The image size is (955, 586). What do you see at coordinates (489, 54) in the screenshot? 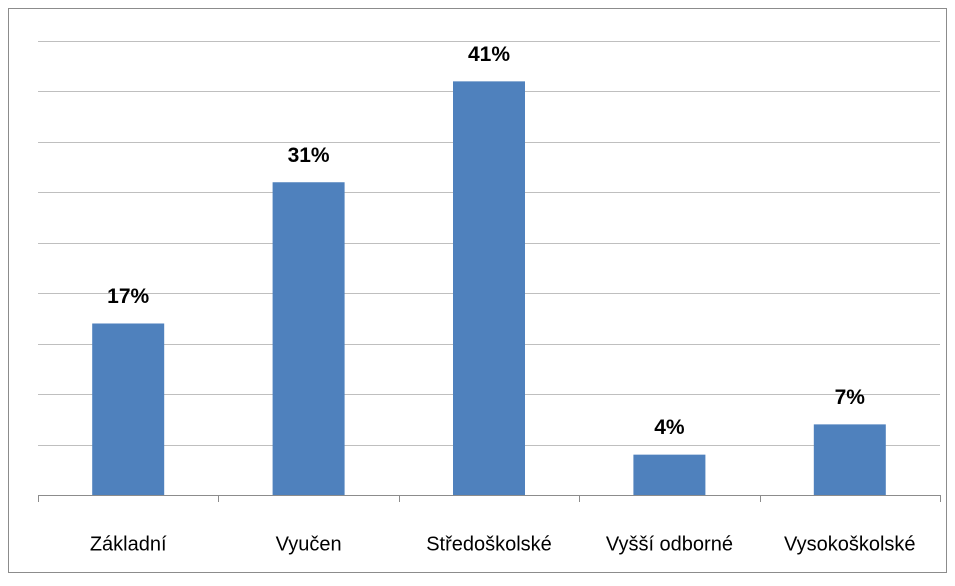
I see `value-label: 41%` at bounding box center [489, 54].